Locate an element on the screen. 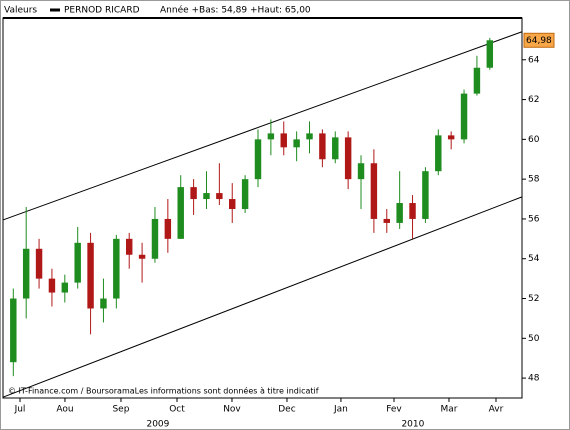 Image resolution: width=570 pixels, height=430 pixels. last-price-box is located at coordinates (539, 40).